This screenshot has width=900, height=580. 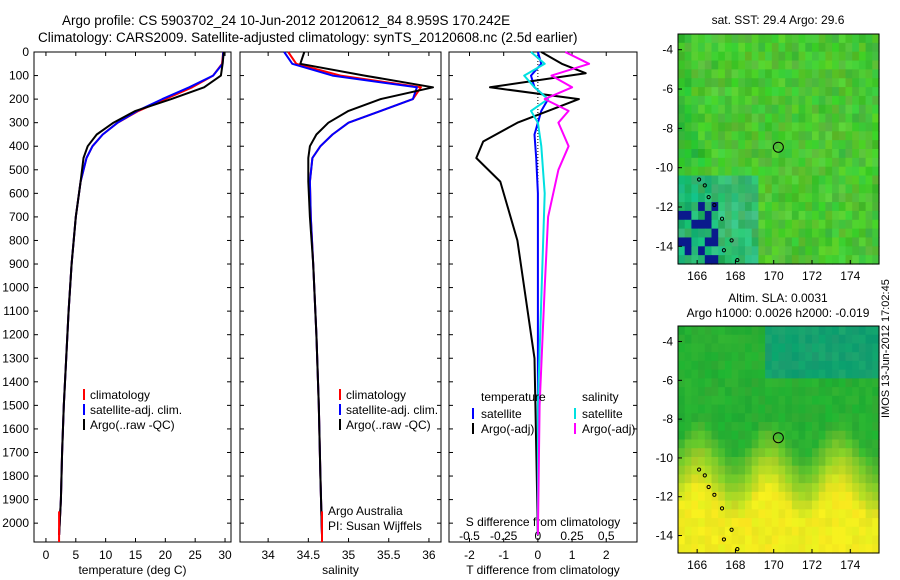 What do you see at coordinates (699, 179) in the screenshot?
I see `sst-island-outline` at bounding box center [699, 179].